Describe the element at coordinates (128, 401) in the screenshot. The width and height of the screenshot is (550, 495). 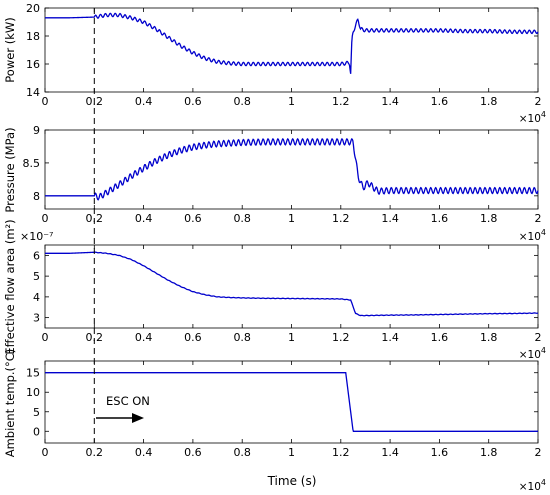
I see `esc-on-label: ESC ON` at that location.